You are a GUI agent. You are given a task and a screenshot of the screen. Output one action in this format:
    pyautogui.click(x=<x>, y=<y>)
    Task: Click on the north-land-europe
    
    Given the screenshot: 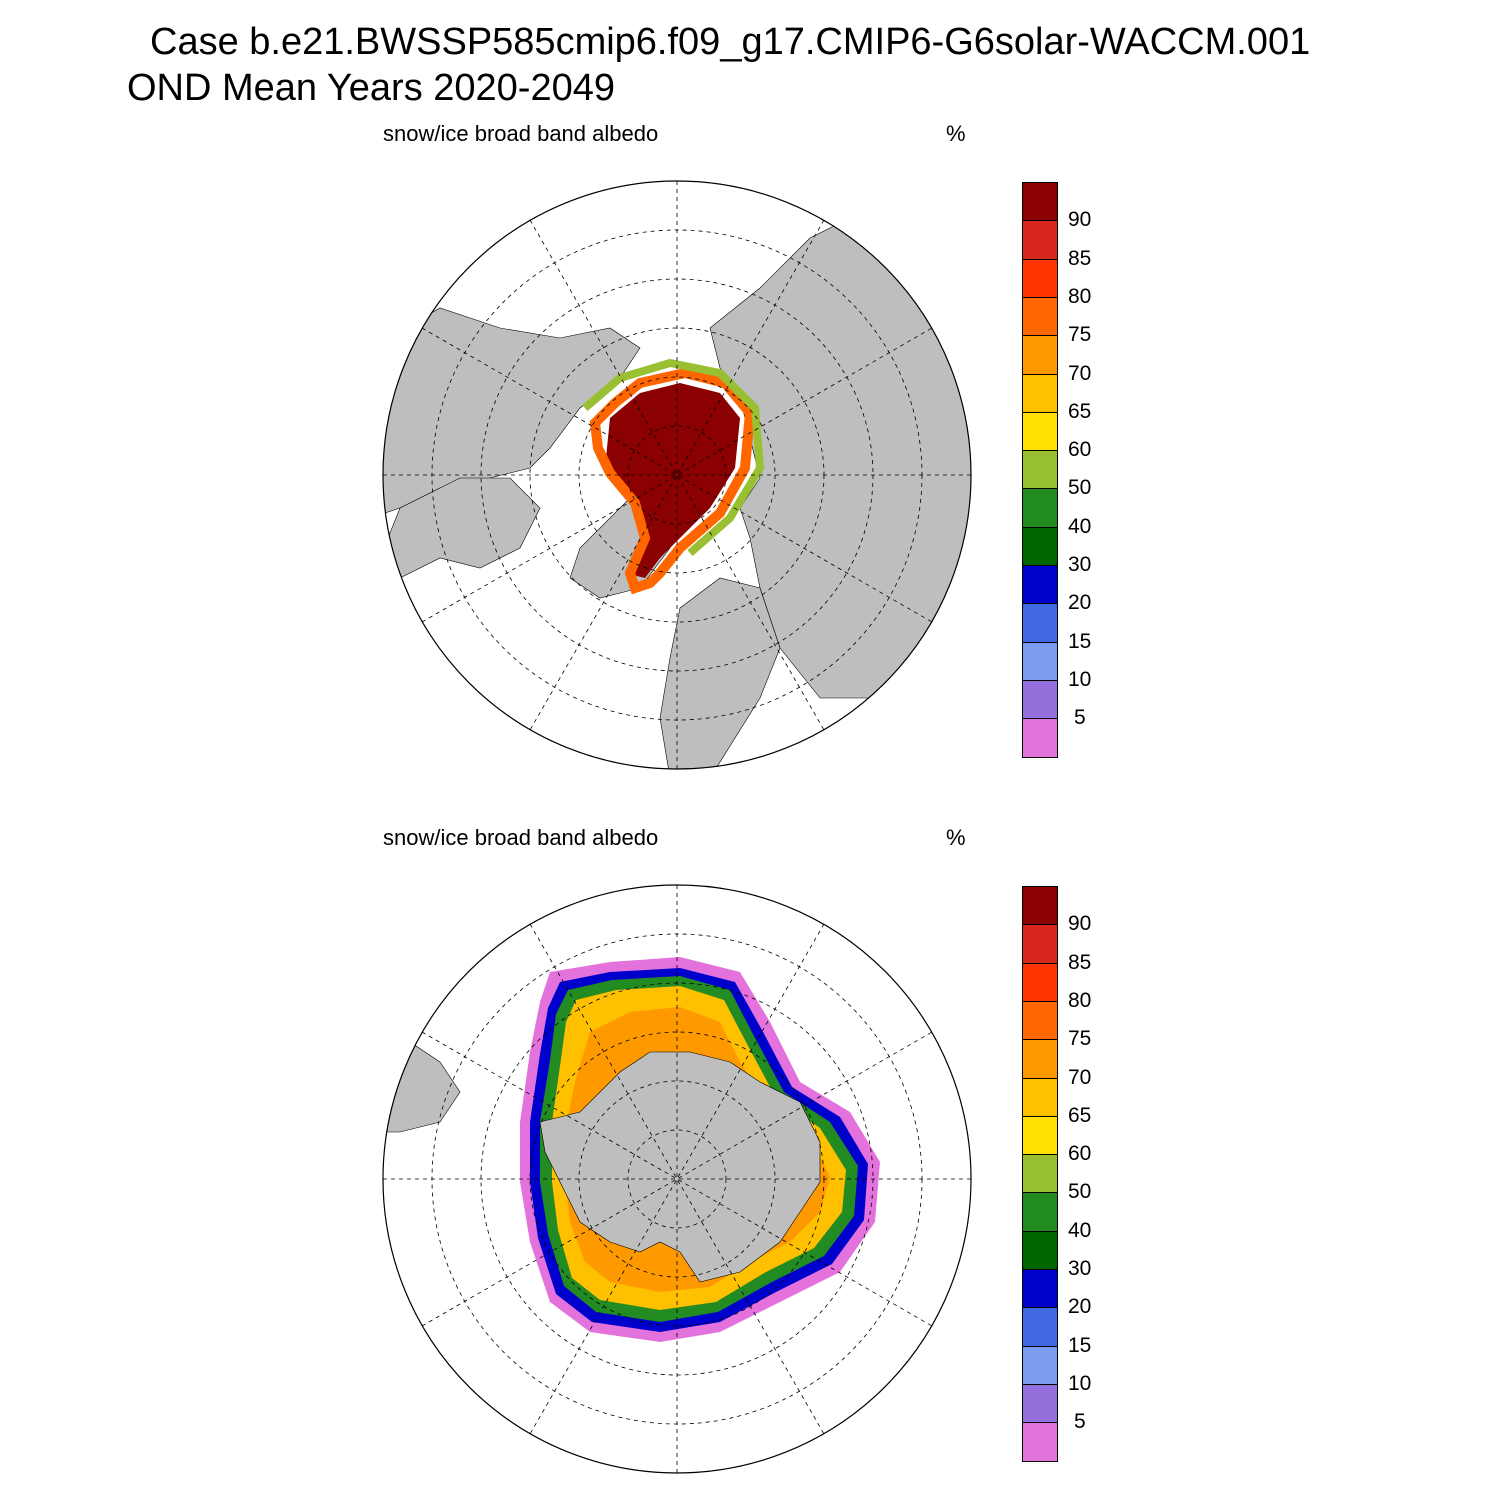 What is the action you would take?
    pyautogui.click(x=720, y=673)
    